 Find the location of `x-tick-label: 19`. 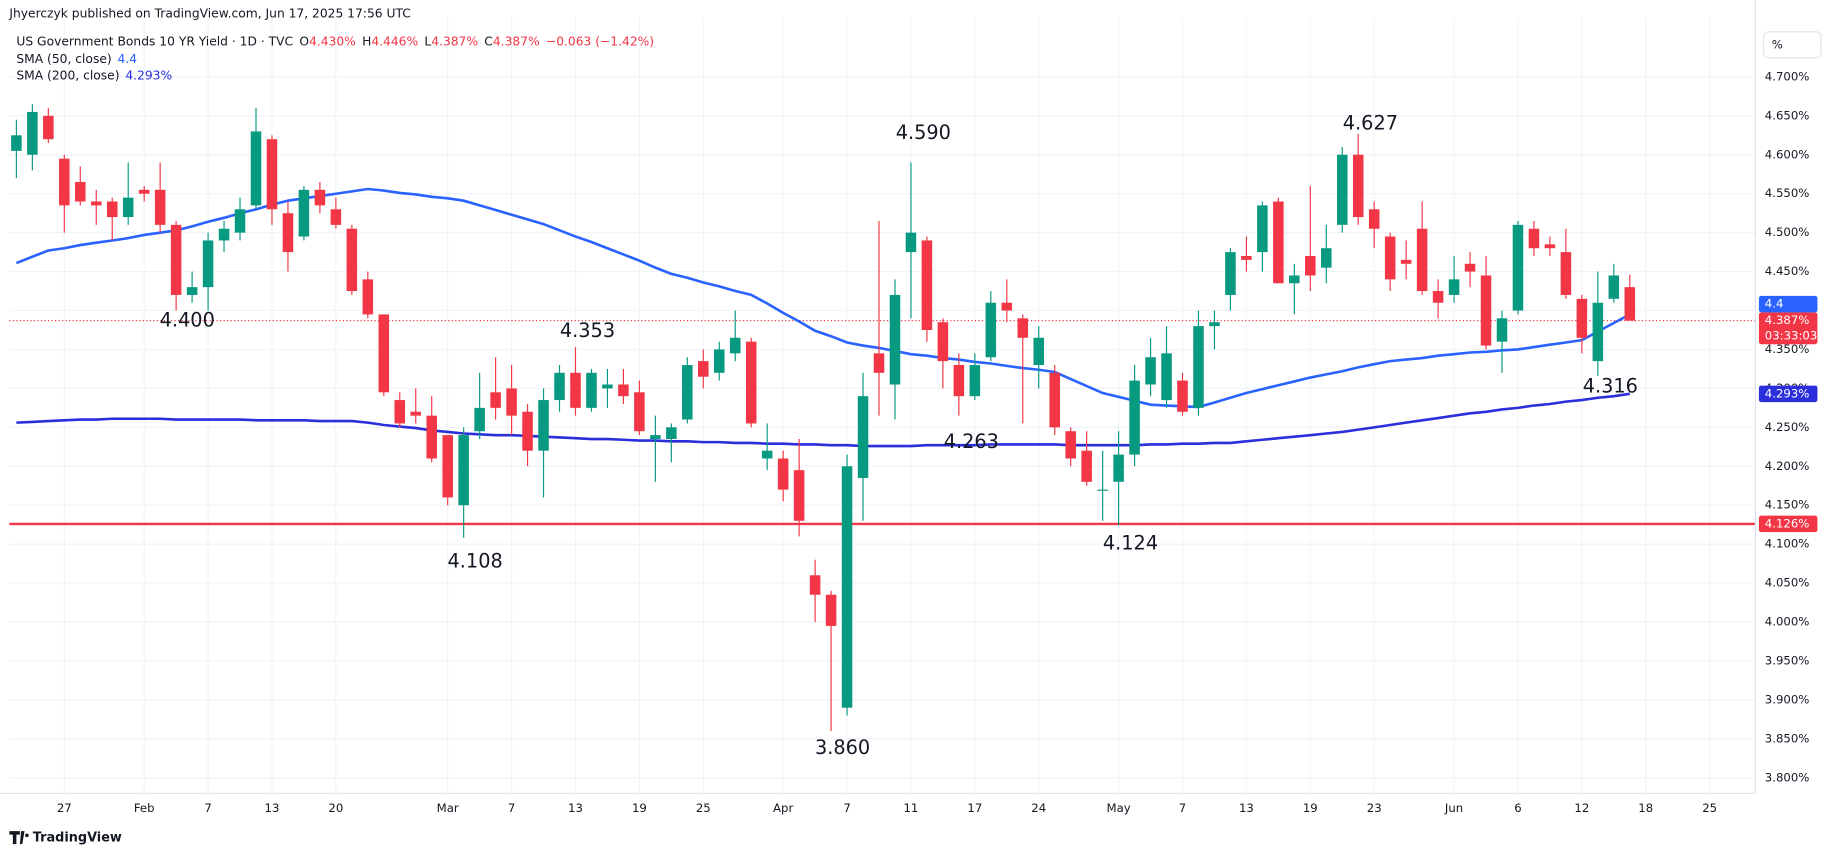

x-tick-label: 19 is located at coordinates (1310, 808).